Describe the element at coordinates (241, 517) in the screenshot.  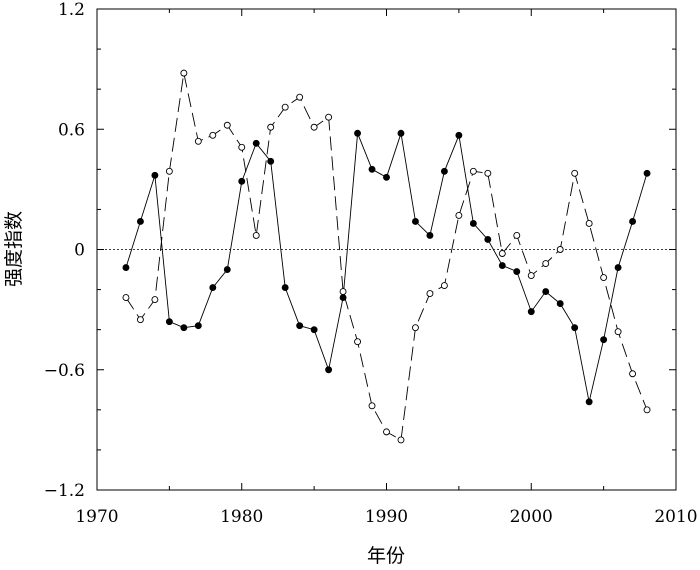
I see `x-tick-label: 1980` at that location.